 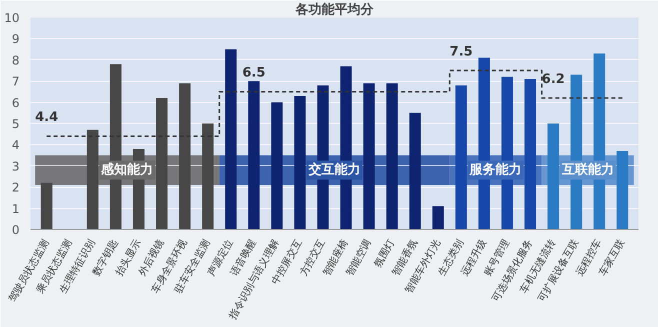 What do you see at coordinates (16, 39) in the screenshot?
I see `y-tick-label: 9` at bounding box center [16, 39].